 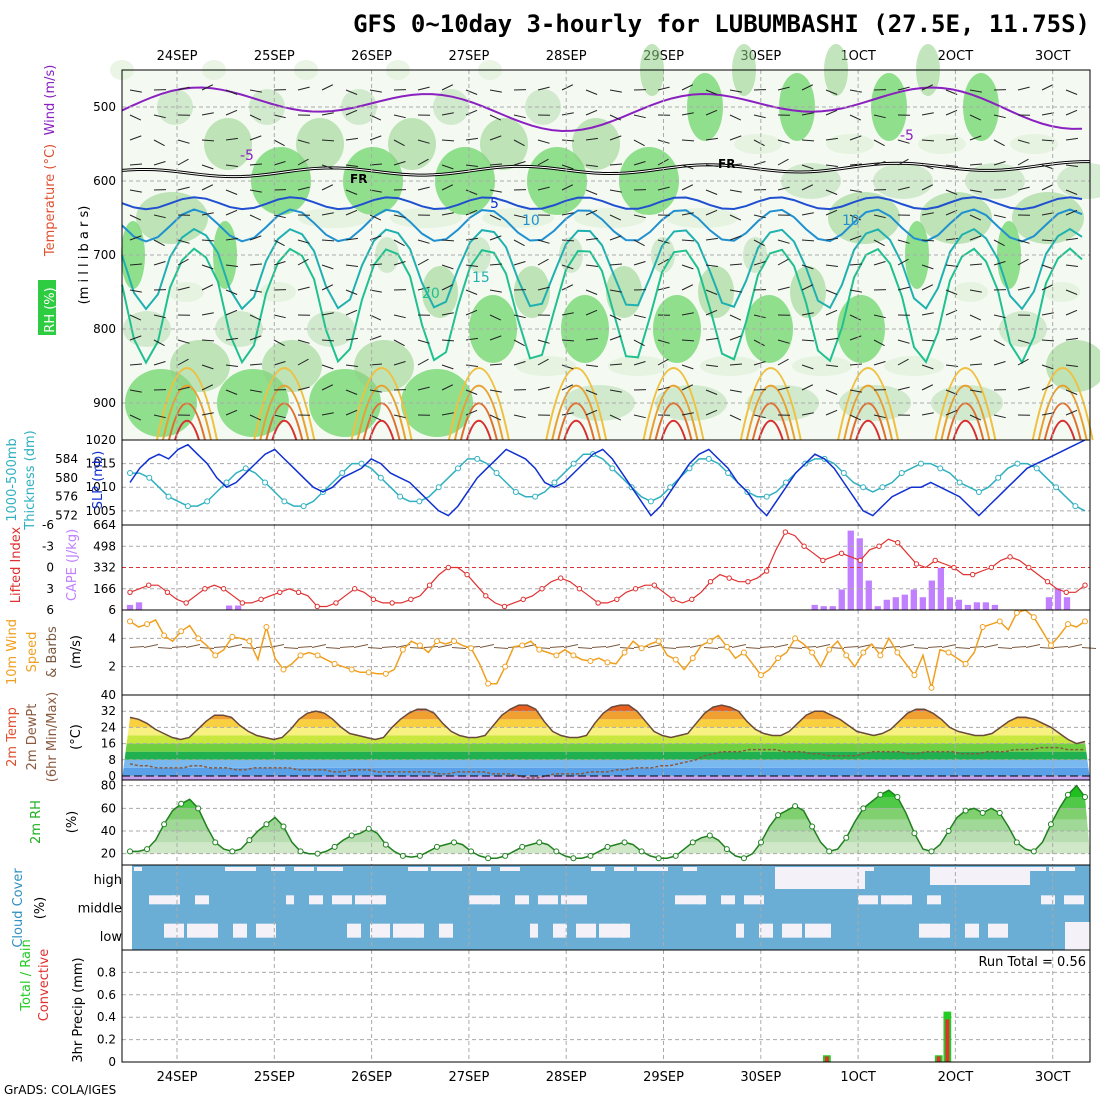 I want to click on precip-total-label: Total / Rain, so click(x=26, y=975).